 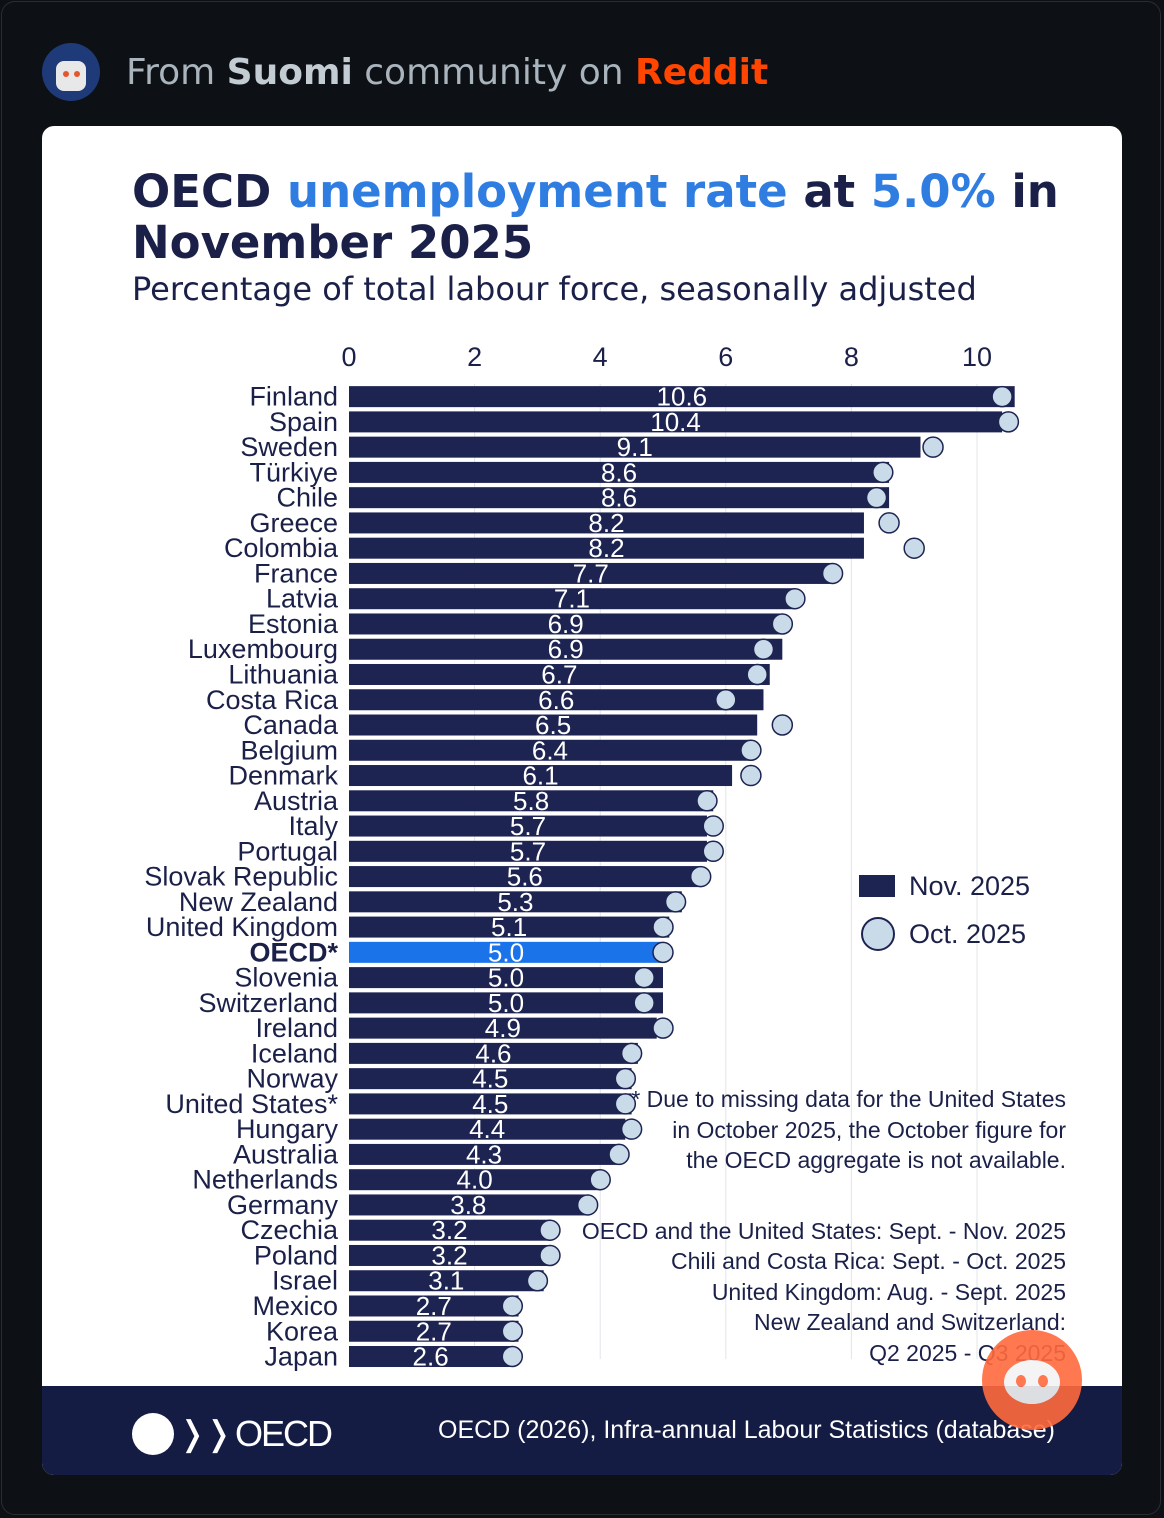 What do you see at coordinates (232, 1434) in the screenshot?
I see `oecd-logo: ❭❭ OECD` at bounding box center [232, 1434].